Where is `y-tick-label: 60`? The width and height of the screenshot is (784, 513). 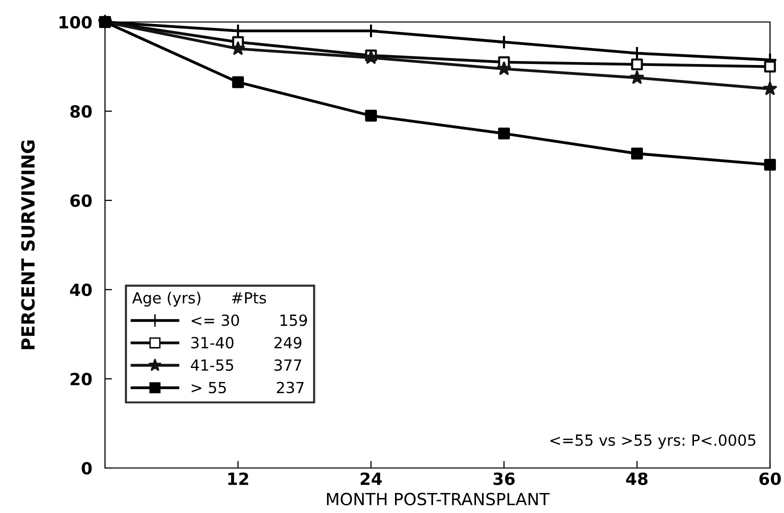 y-tick-label: 60 is located at coordinates (81, 200).